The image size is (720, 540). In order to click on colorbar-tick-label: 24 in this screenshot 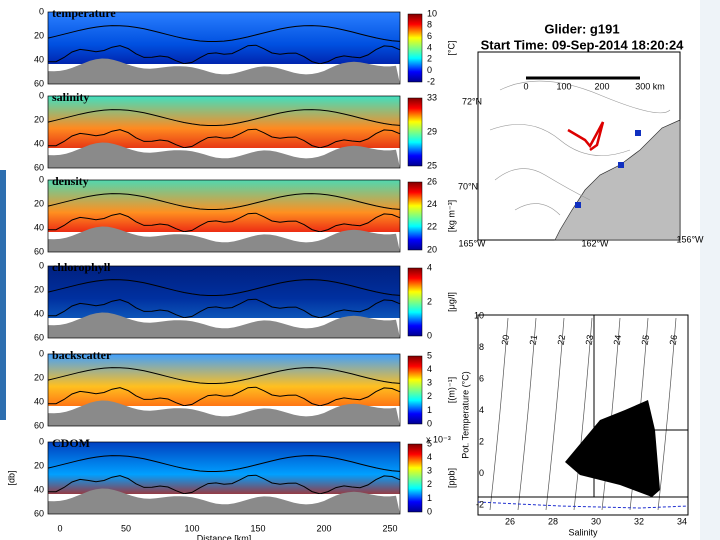, I will do `click(432, 204)`.